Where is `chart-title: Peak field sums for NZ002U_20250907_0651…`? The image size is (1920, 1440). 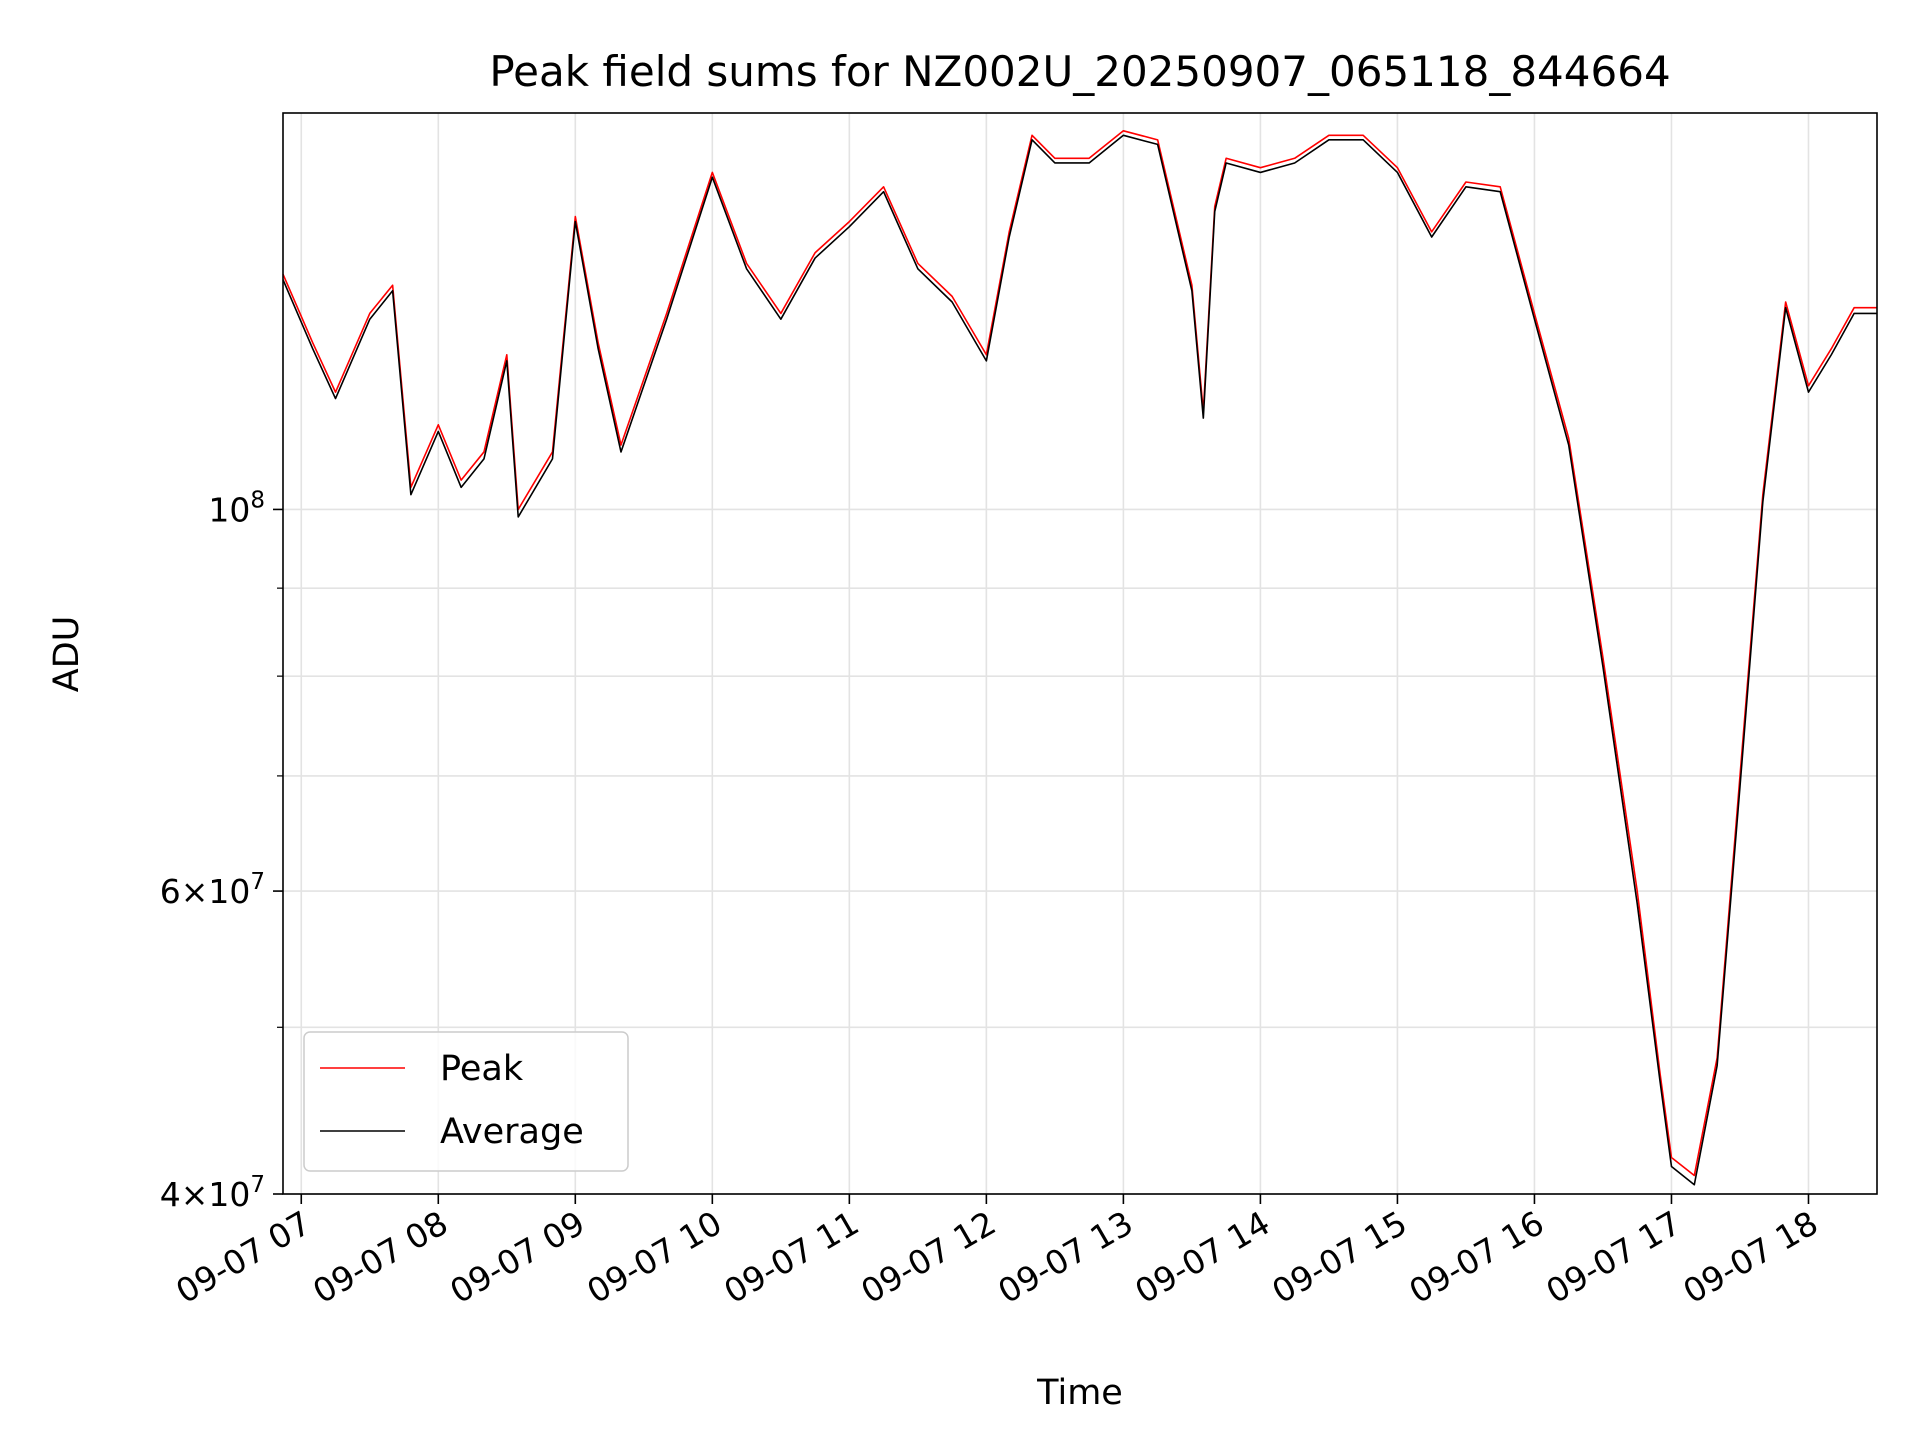
chart-title: Peak field sums for NZ002U_20250907_0651… is located at coordinates (1079, 71).